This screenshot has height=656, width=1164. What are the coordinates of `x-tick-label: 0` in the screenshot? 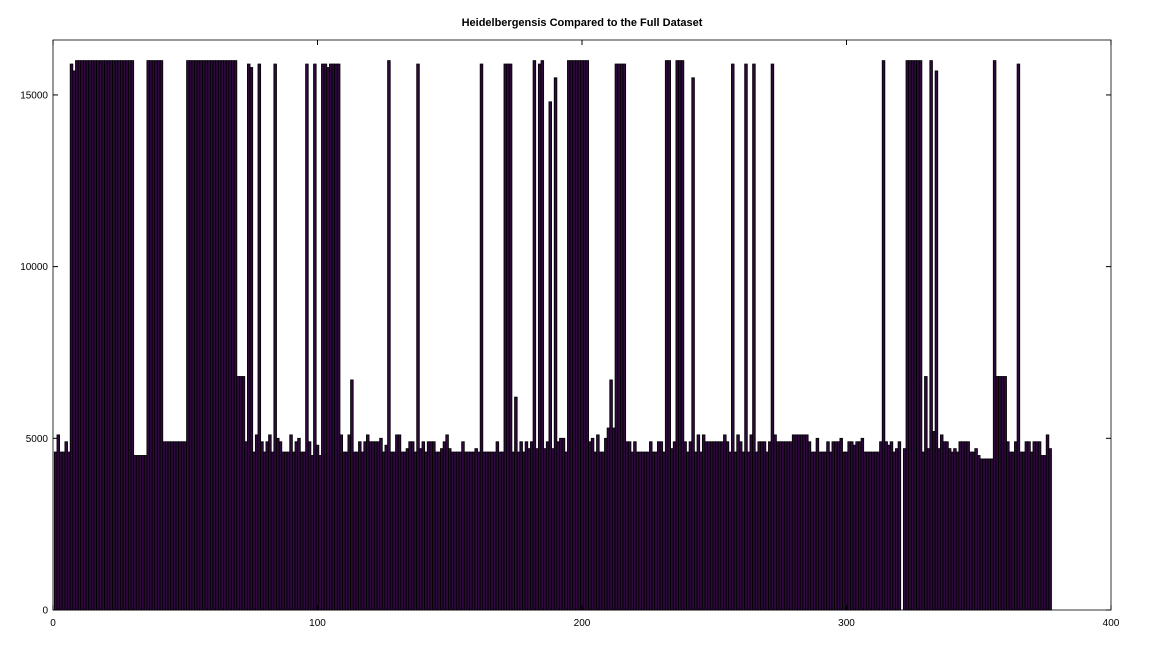 It's located at (53, 623).